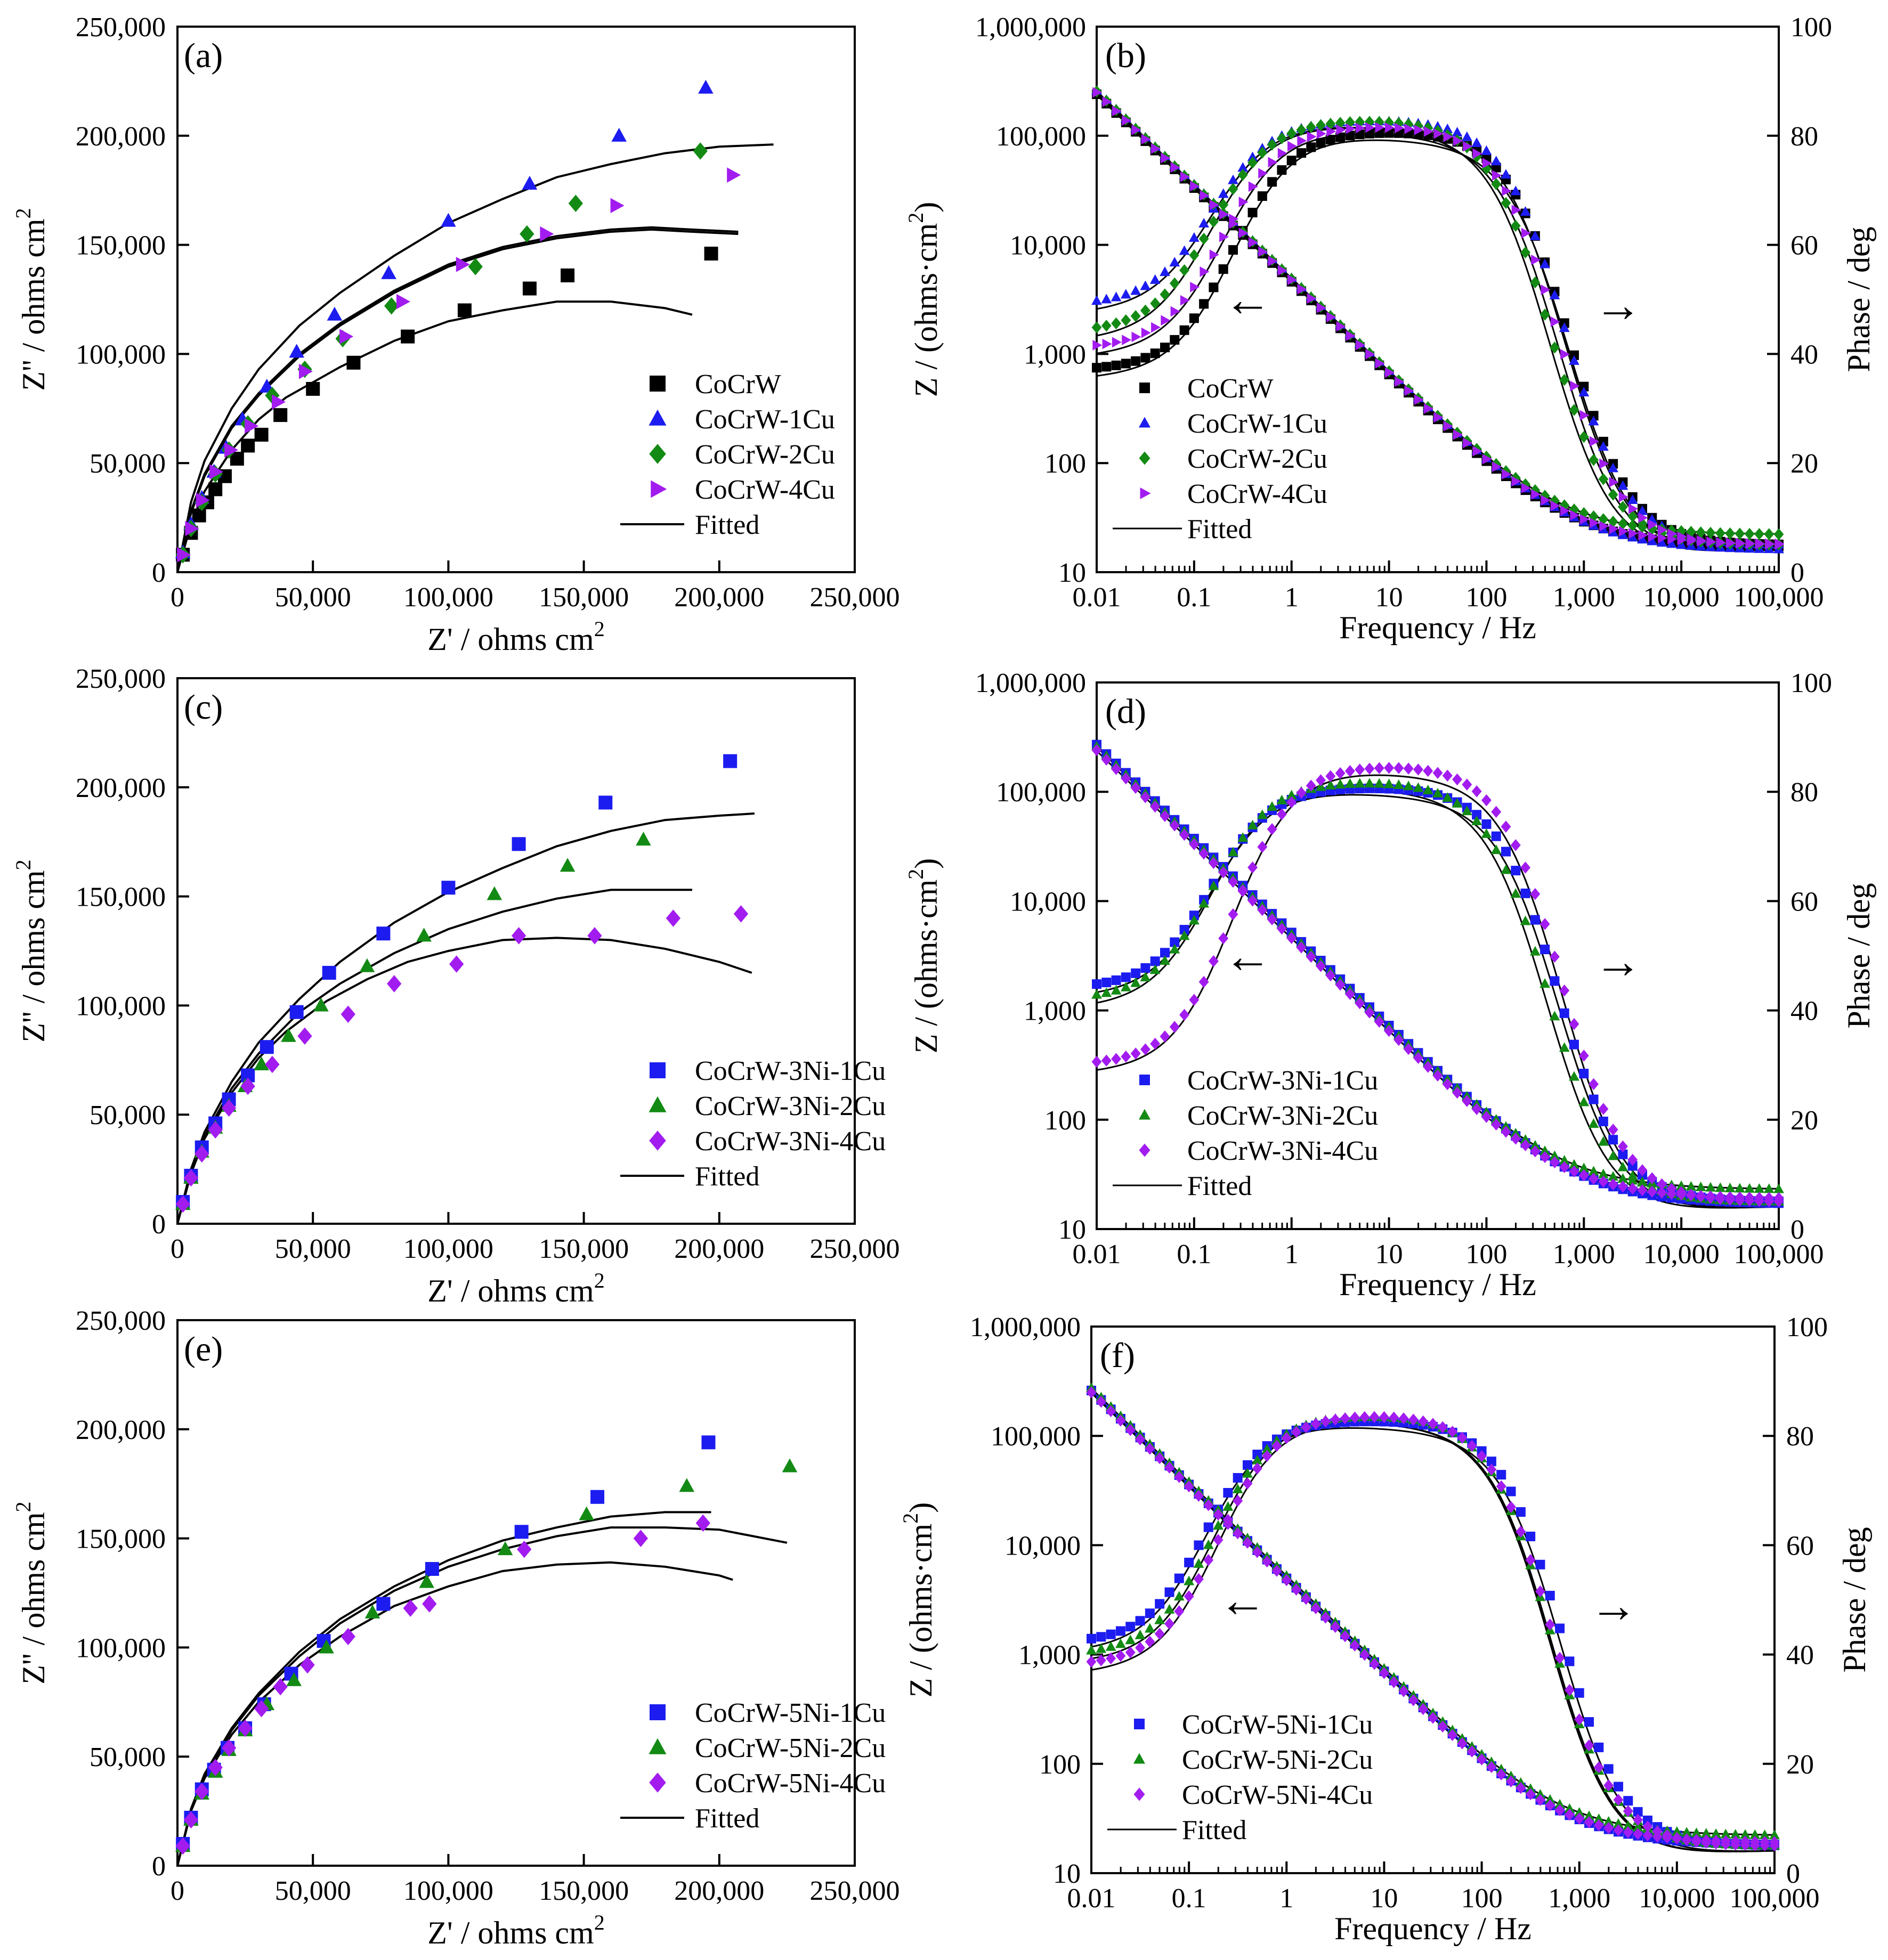  What do you see at coordinates (519, 844) in the screenshot?
I see `data-point-cocrw-3ni-1cu` at bounding box center [519, 844].